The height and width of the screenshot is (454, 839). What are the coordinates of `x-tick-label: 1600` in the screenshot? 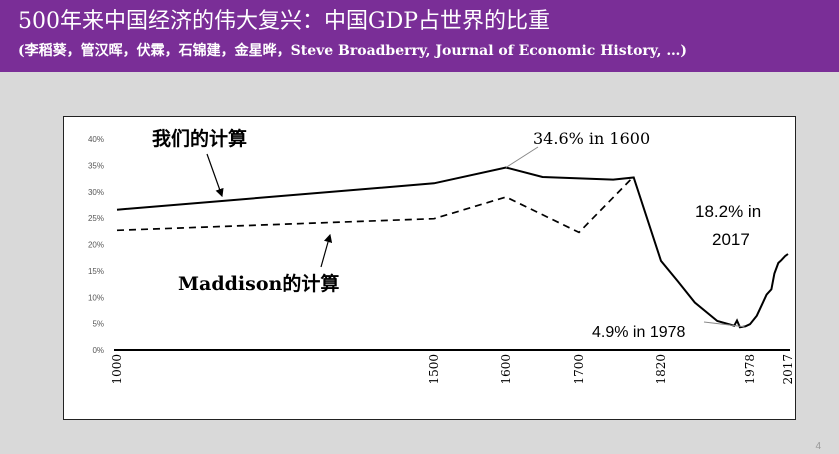 It's located at (506, 369).